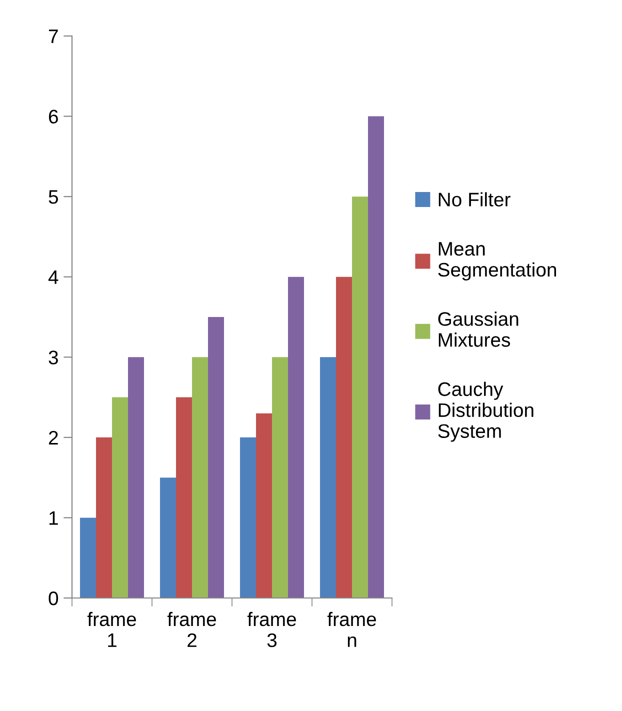 The height and width of the screenshot is (711, 622). Describe the element at coordinates (271, 630) in the screenshot. I see `x-tick-label: frame 3` at that location.